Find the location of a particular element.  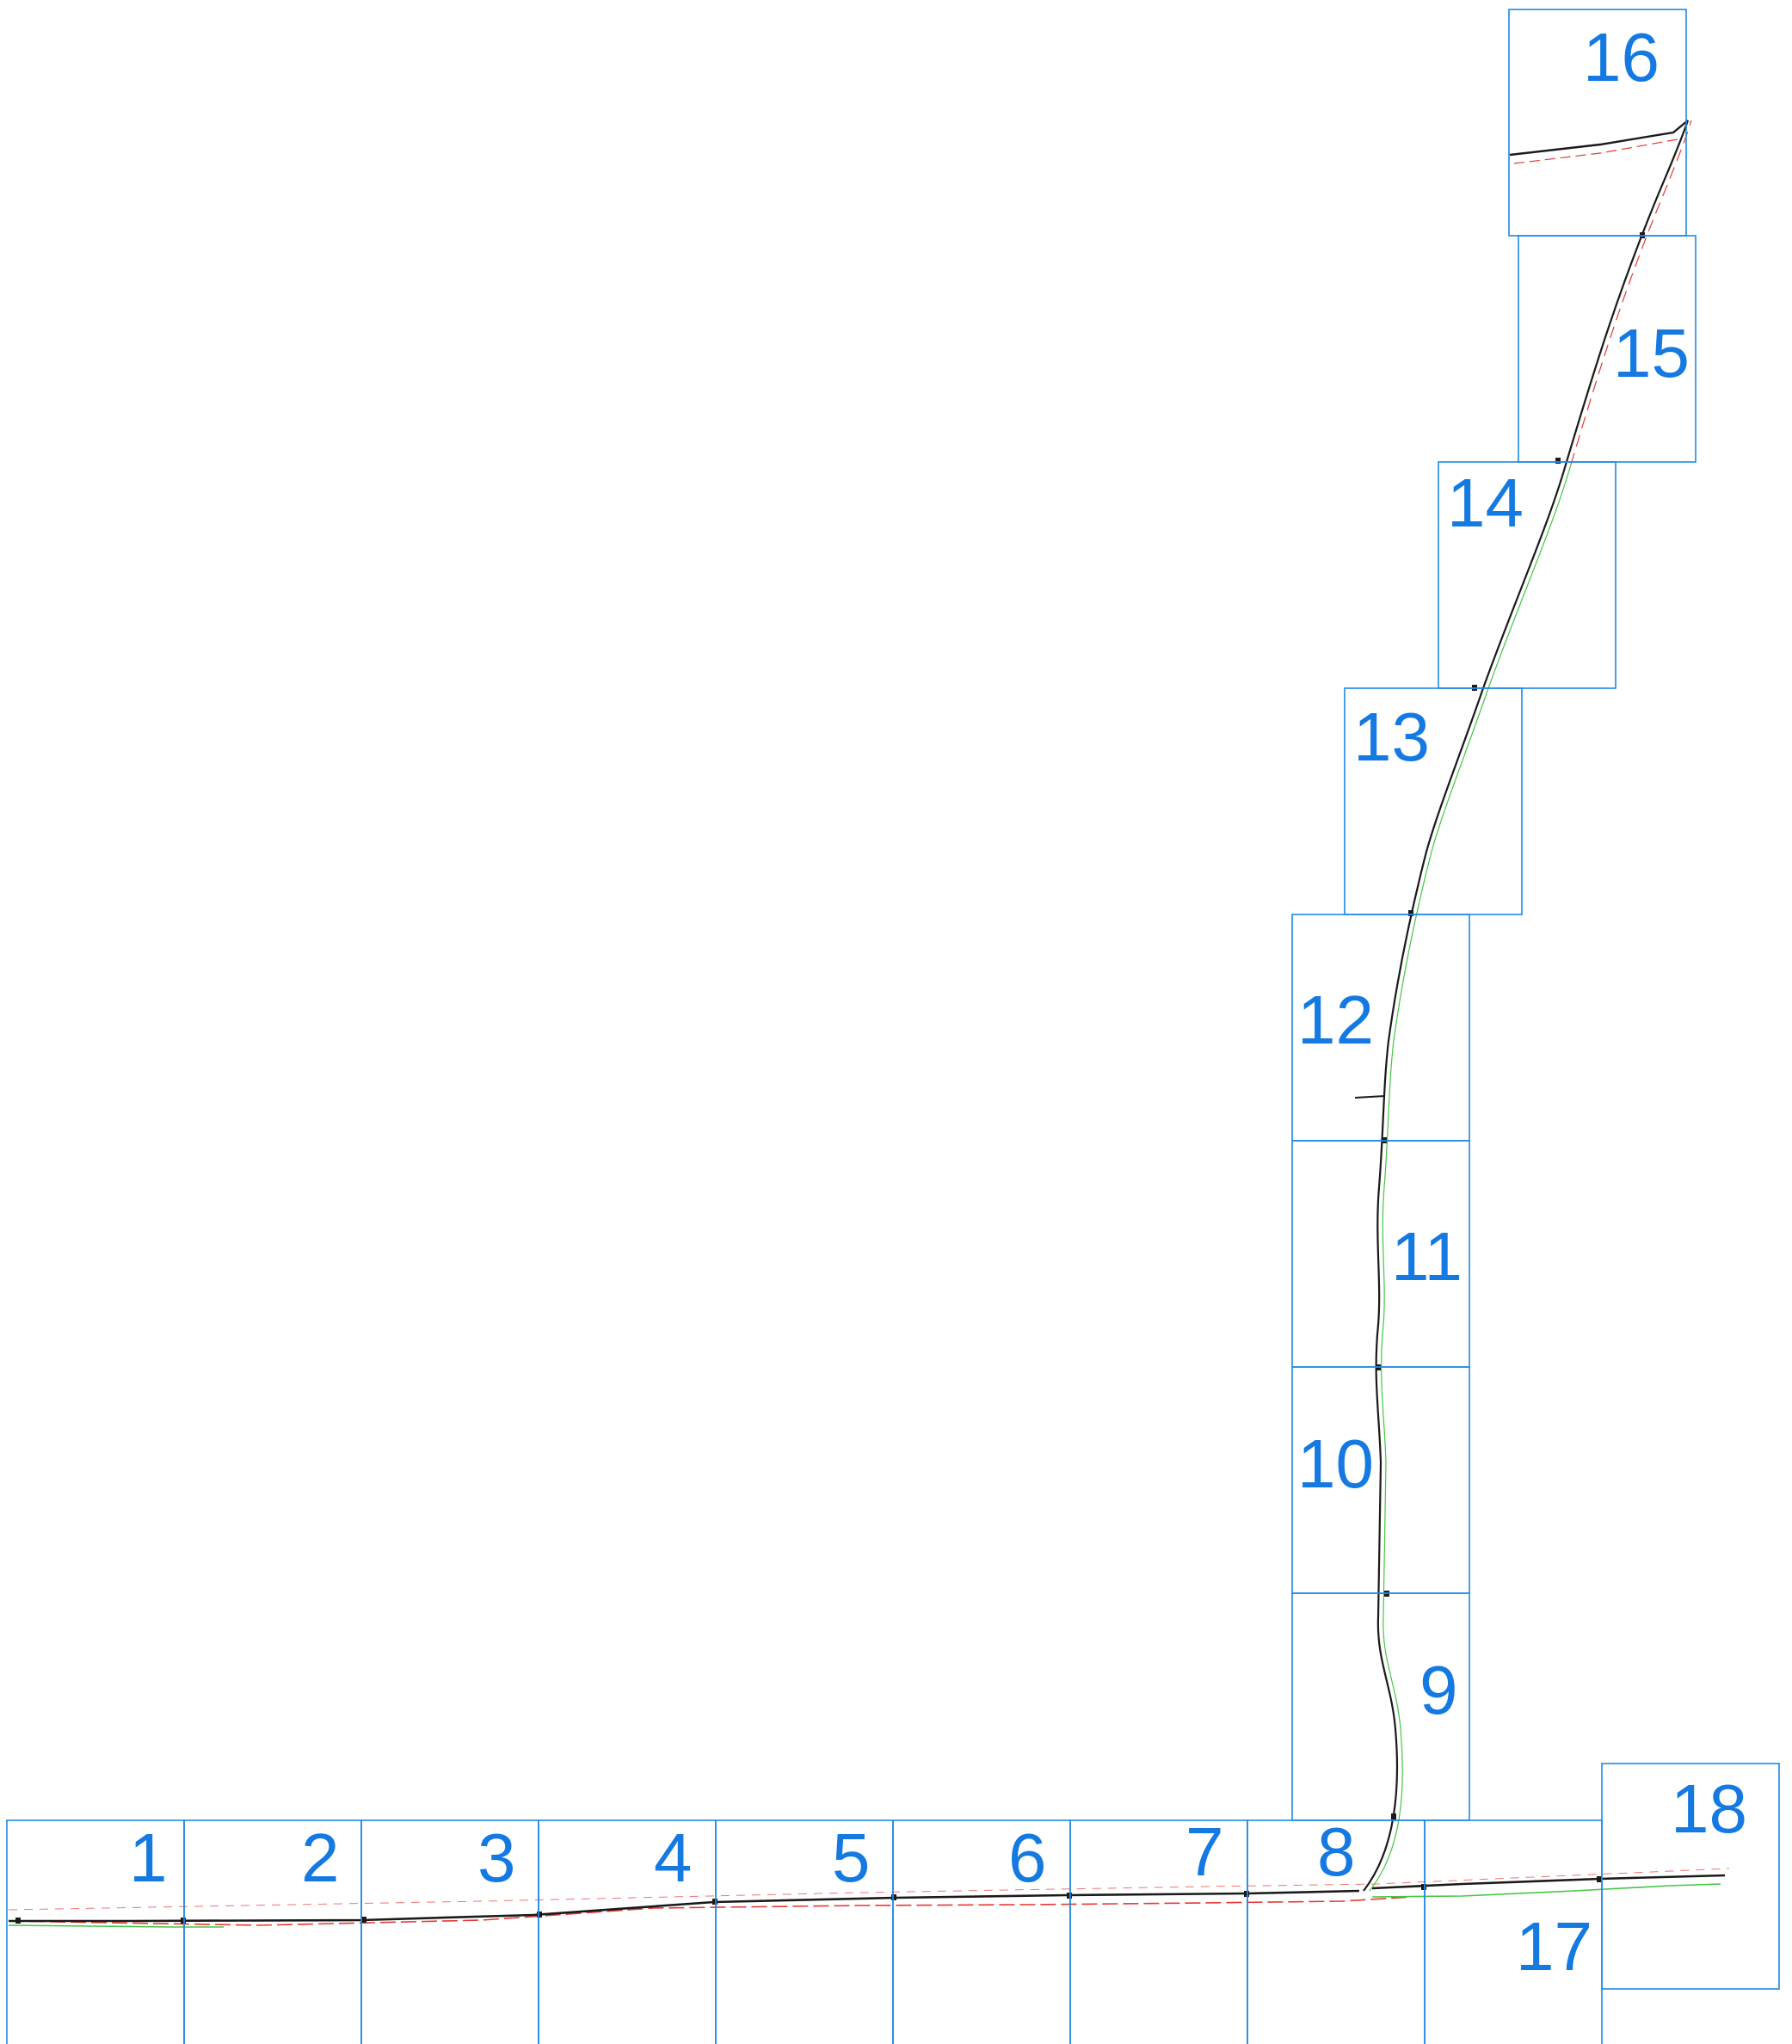

sheet-label-6: 6 is located at coordinates (1027, 1858).